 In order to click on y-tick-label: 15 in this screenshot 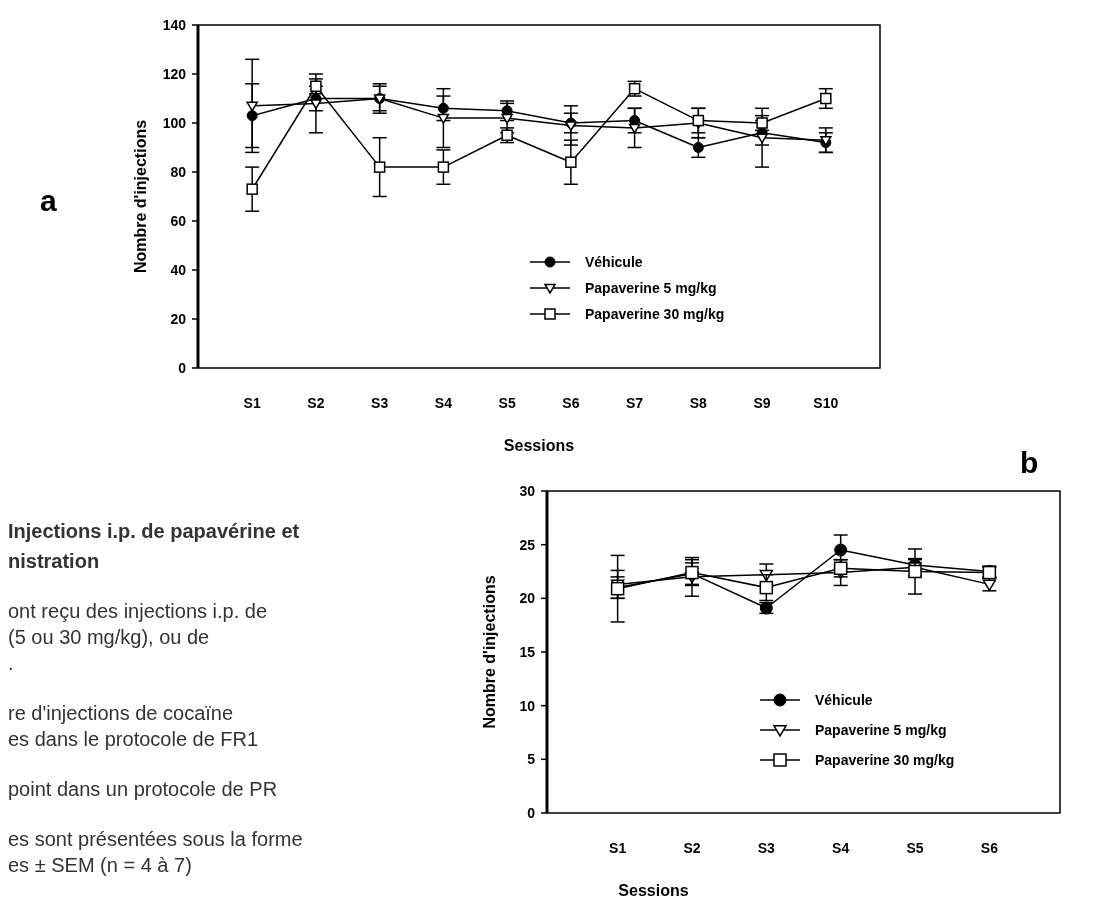, I will do `click(527, 651)`.